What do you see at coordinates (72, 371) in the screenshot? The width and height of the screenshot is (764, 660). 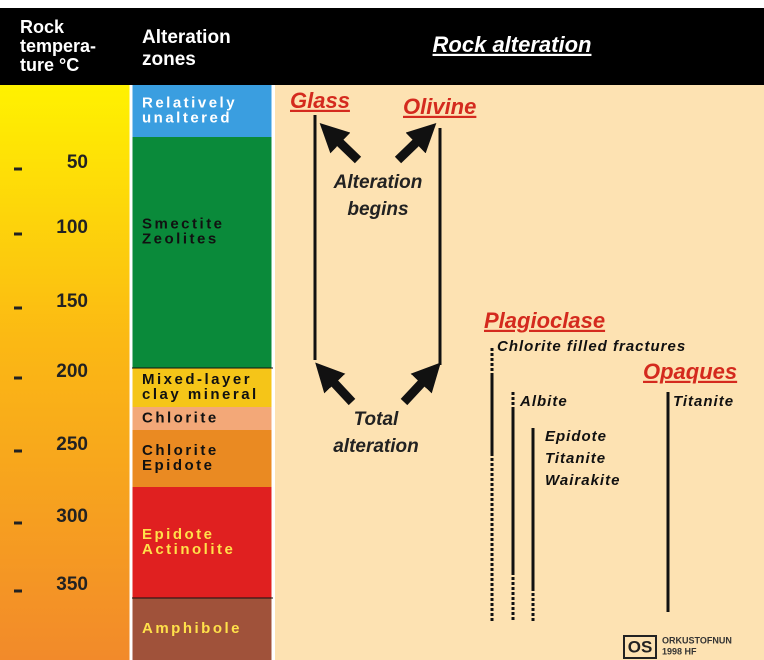 I see `temperature-label: 200` at bounding box center [72, 371].